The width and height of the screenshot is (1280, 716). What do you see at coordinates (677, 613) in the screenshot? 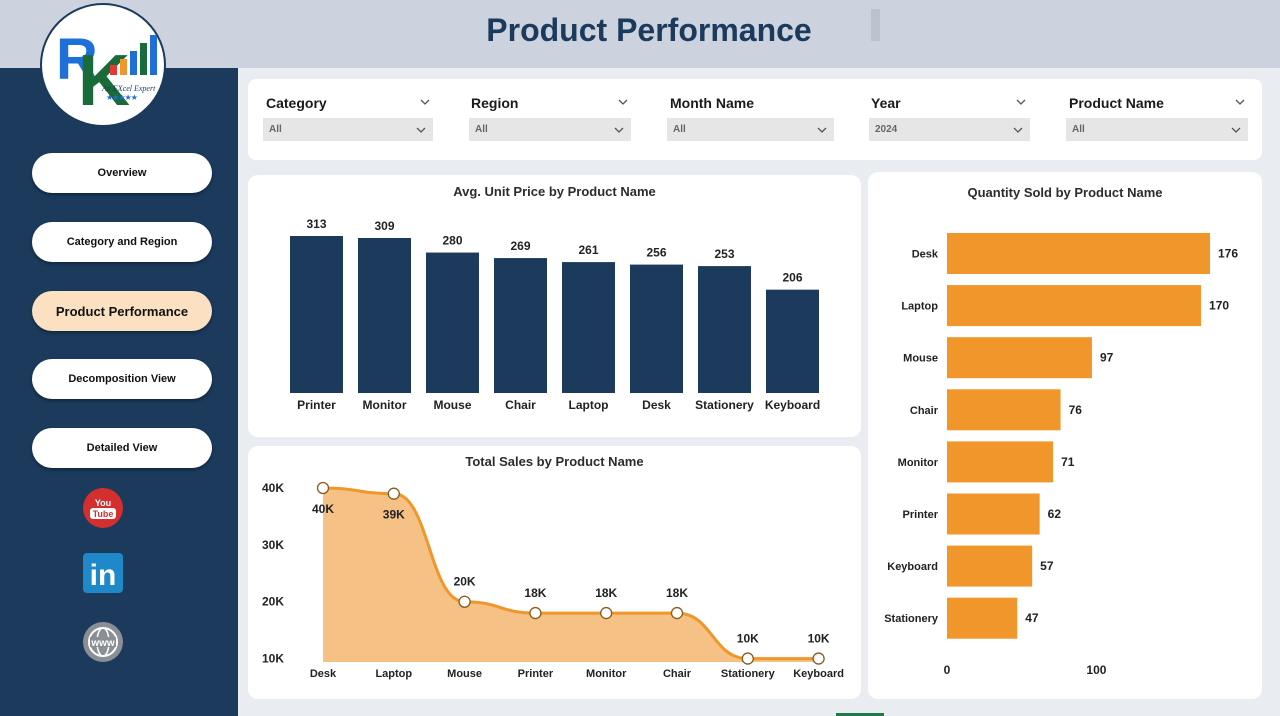
I see `sales-point-chair` at bounding box center [677, 613].